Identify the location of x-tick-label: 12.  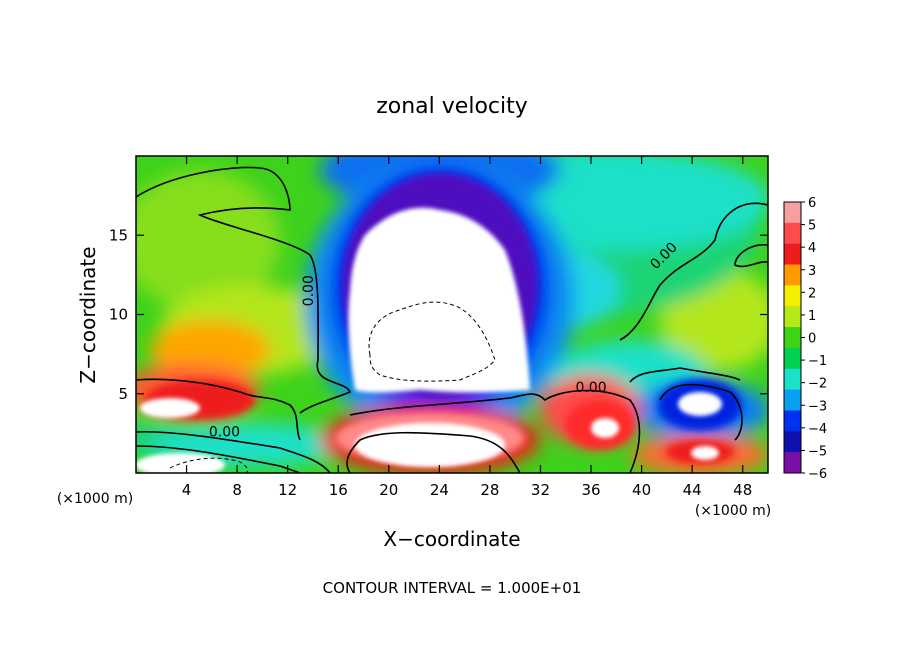
(287, 490).